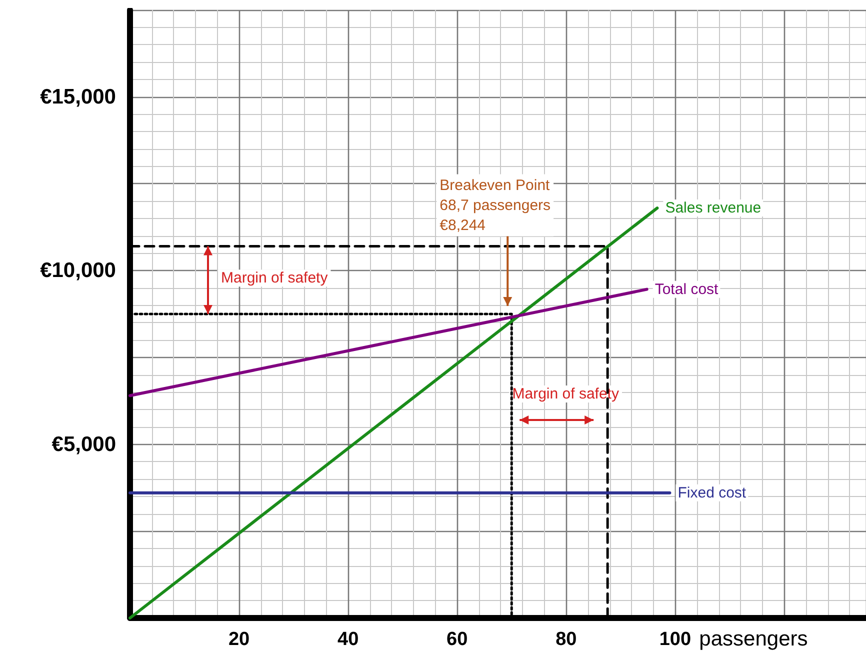 The image size is (866, 664). Describe the element at coordinates (348, 639) in the screenshot. I see `x-tick-label: 40` at that location.